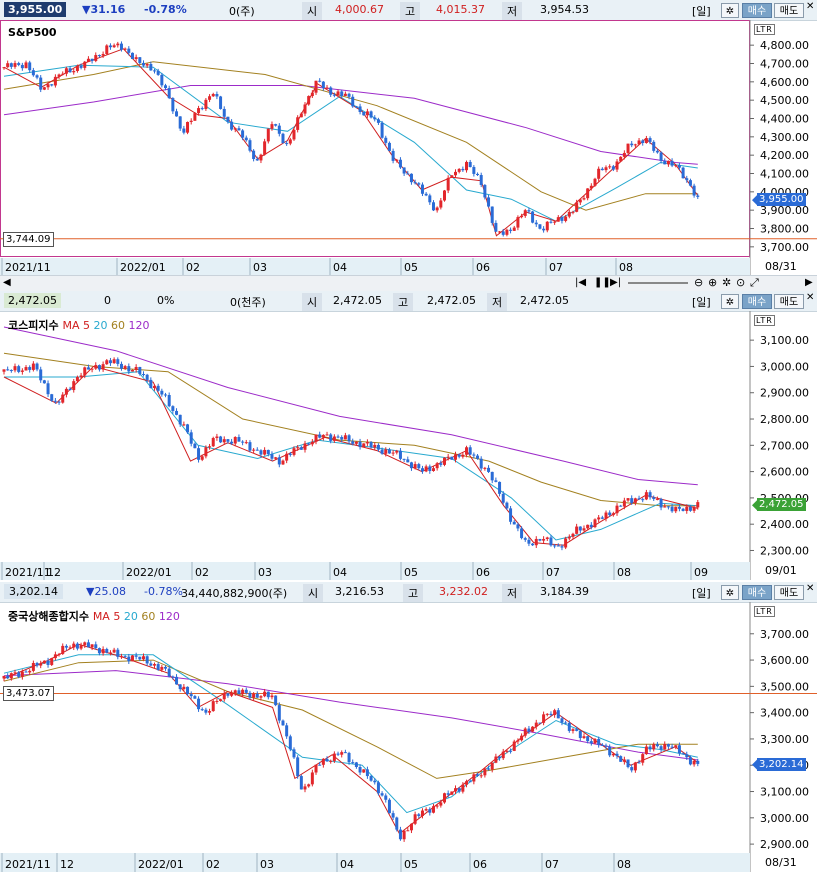  I want to click on volume: 0(천주), so click(248, 302).